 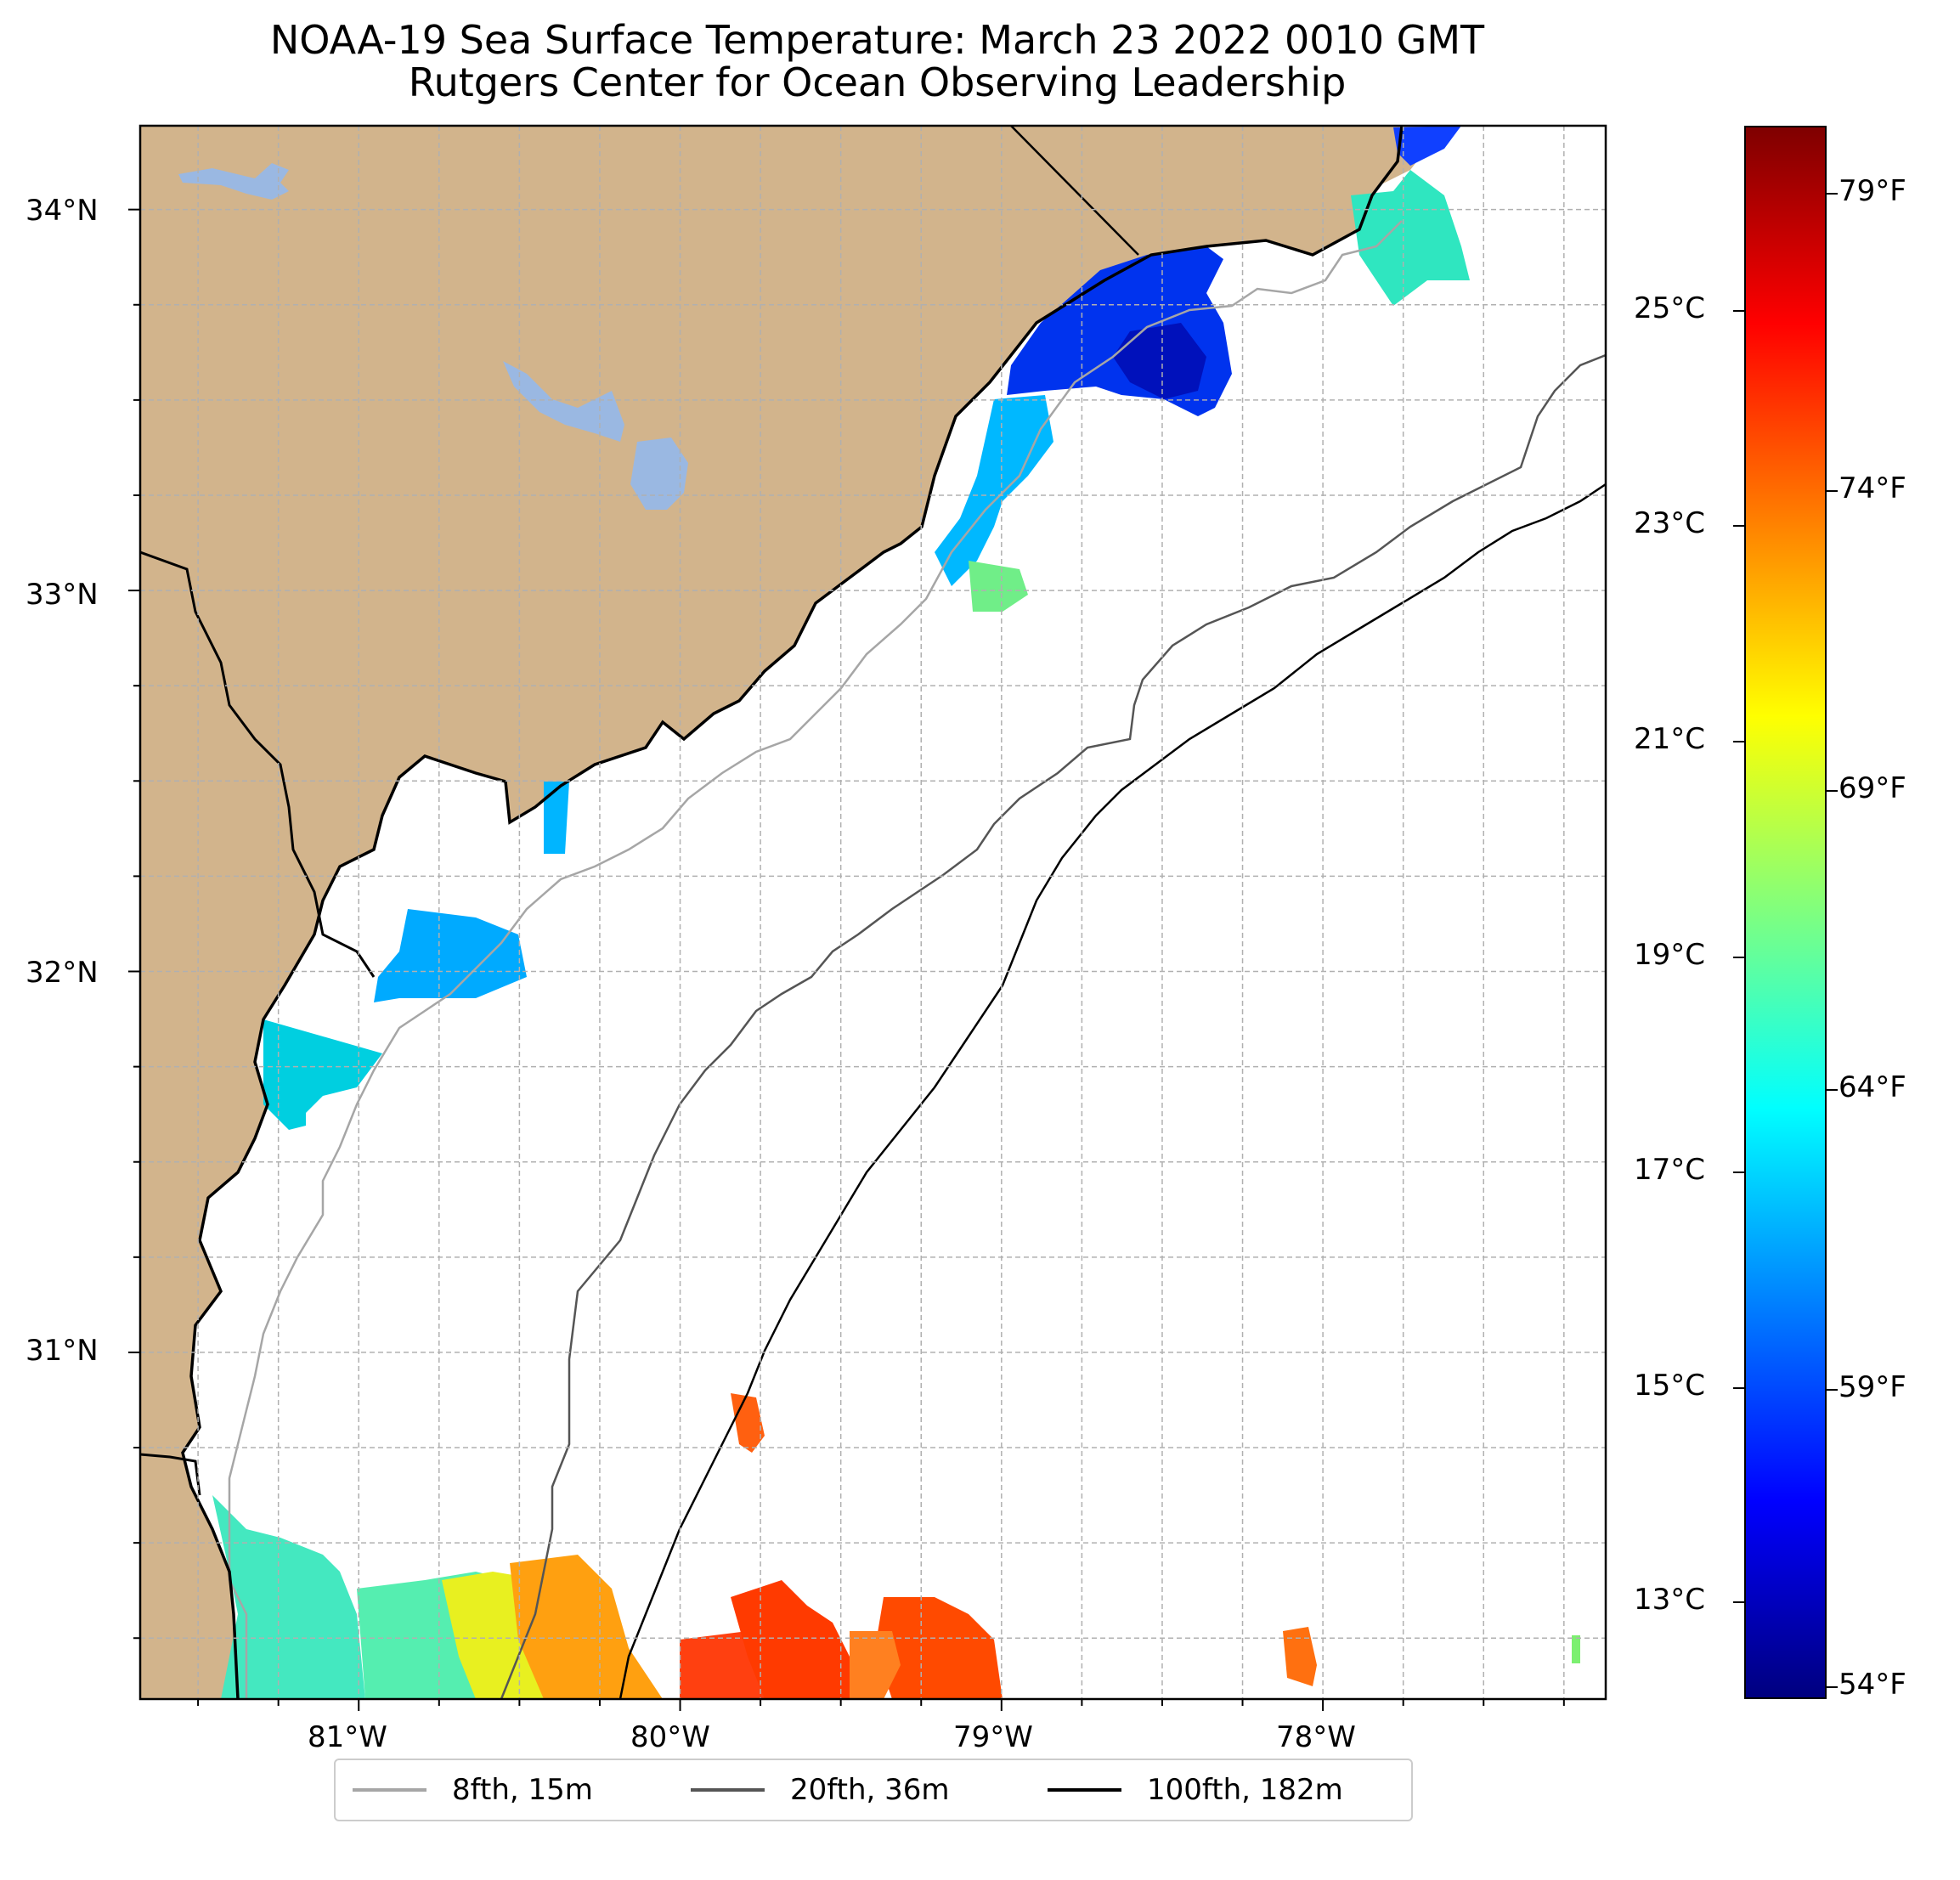 What do you see at coordinates (62, 1351) in the screenshot?
I see `lat-label-31n: 31°N` at bounding box center [62, 1351].